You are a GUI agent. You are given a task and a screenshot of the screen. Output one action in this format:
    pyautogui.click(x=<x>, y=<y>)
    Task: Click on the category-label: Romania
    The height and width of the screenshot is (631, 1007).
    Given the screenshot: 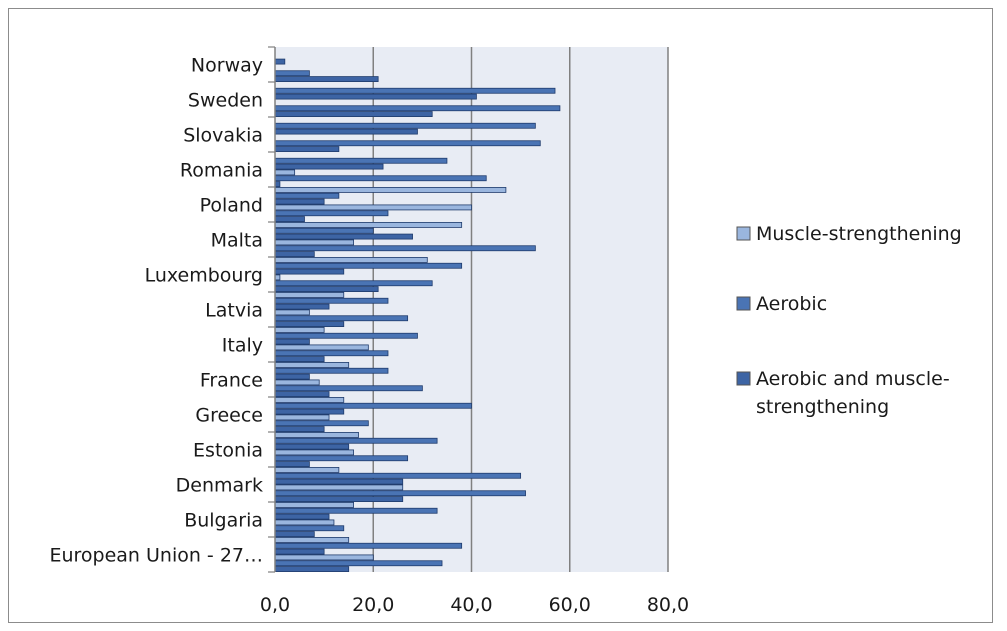 What is the action you would take?
    pyautogui.click(x=221, y=171)
    